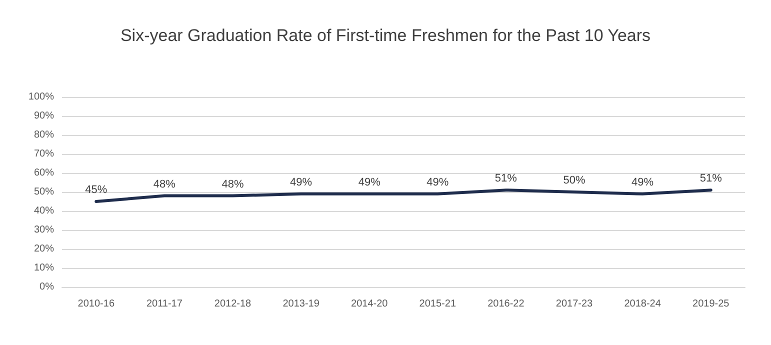 This screenshot has height=345, width=771. What do you see at coordinates (44, 211) in the screenshot?
I see `y-tick-label: 40%` at bounding box center [44, 211].